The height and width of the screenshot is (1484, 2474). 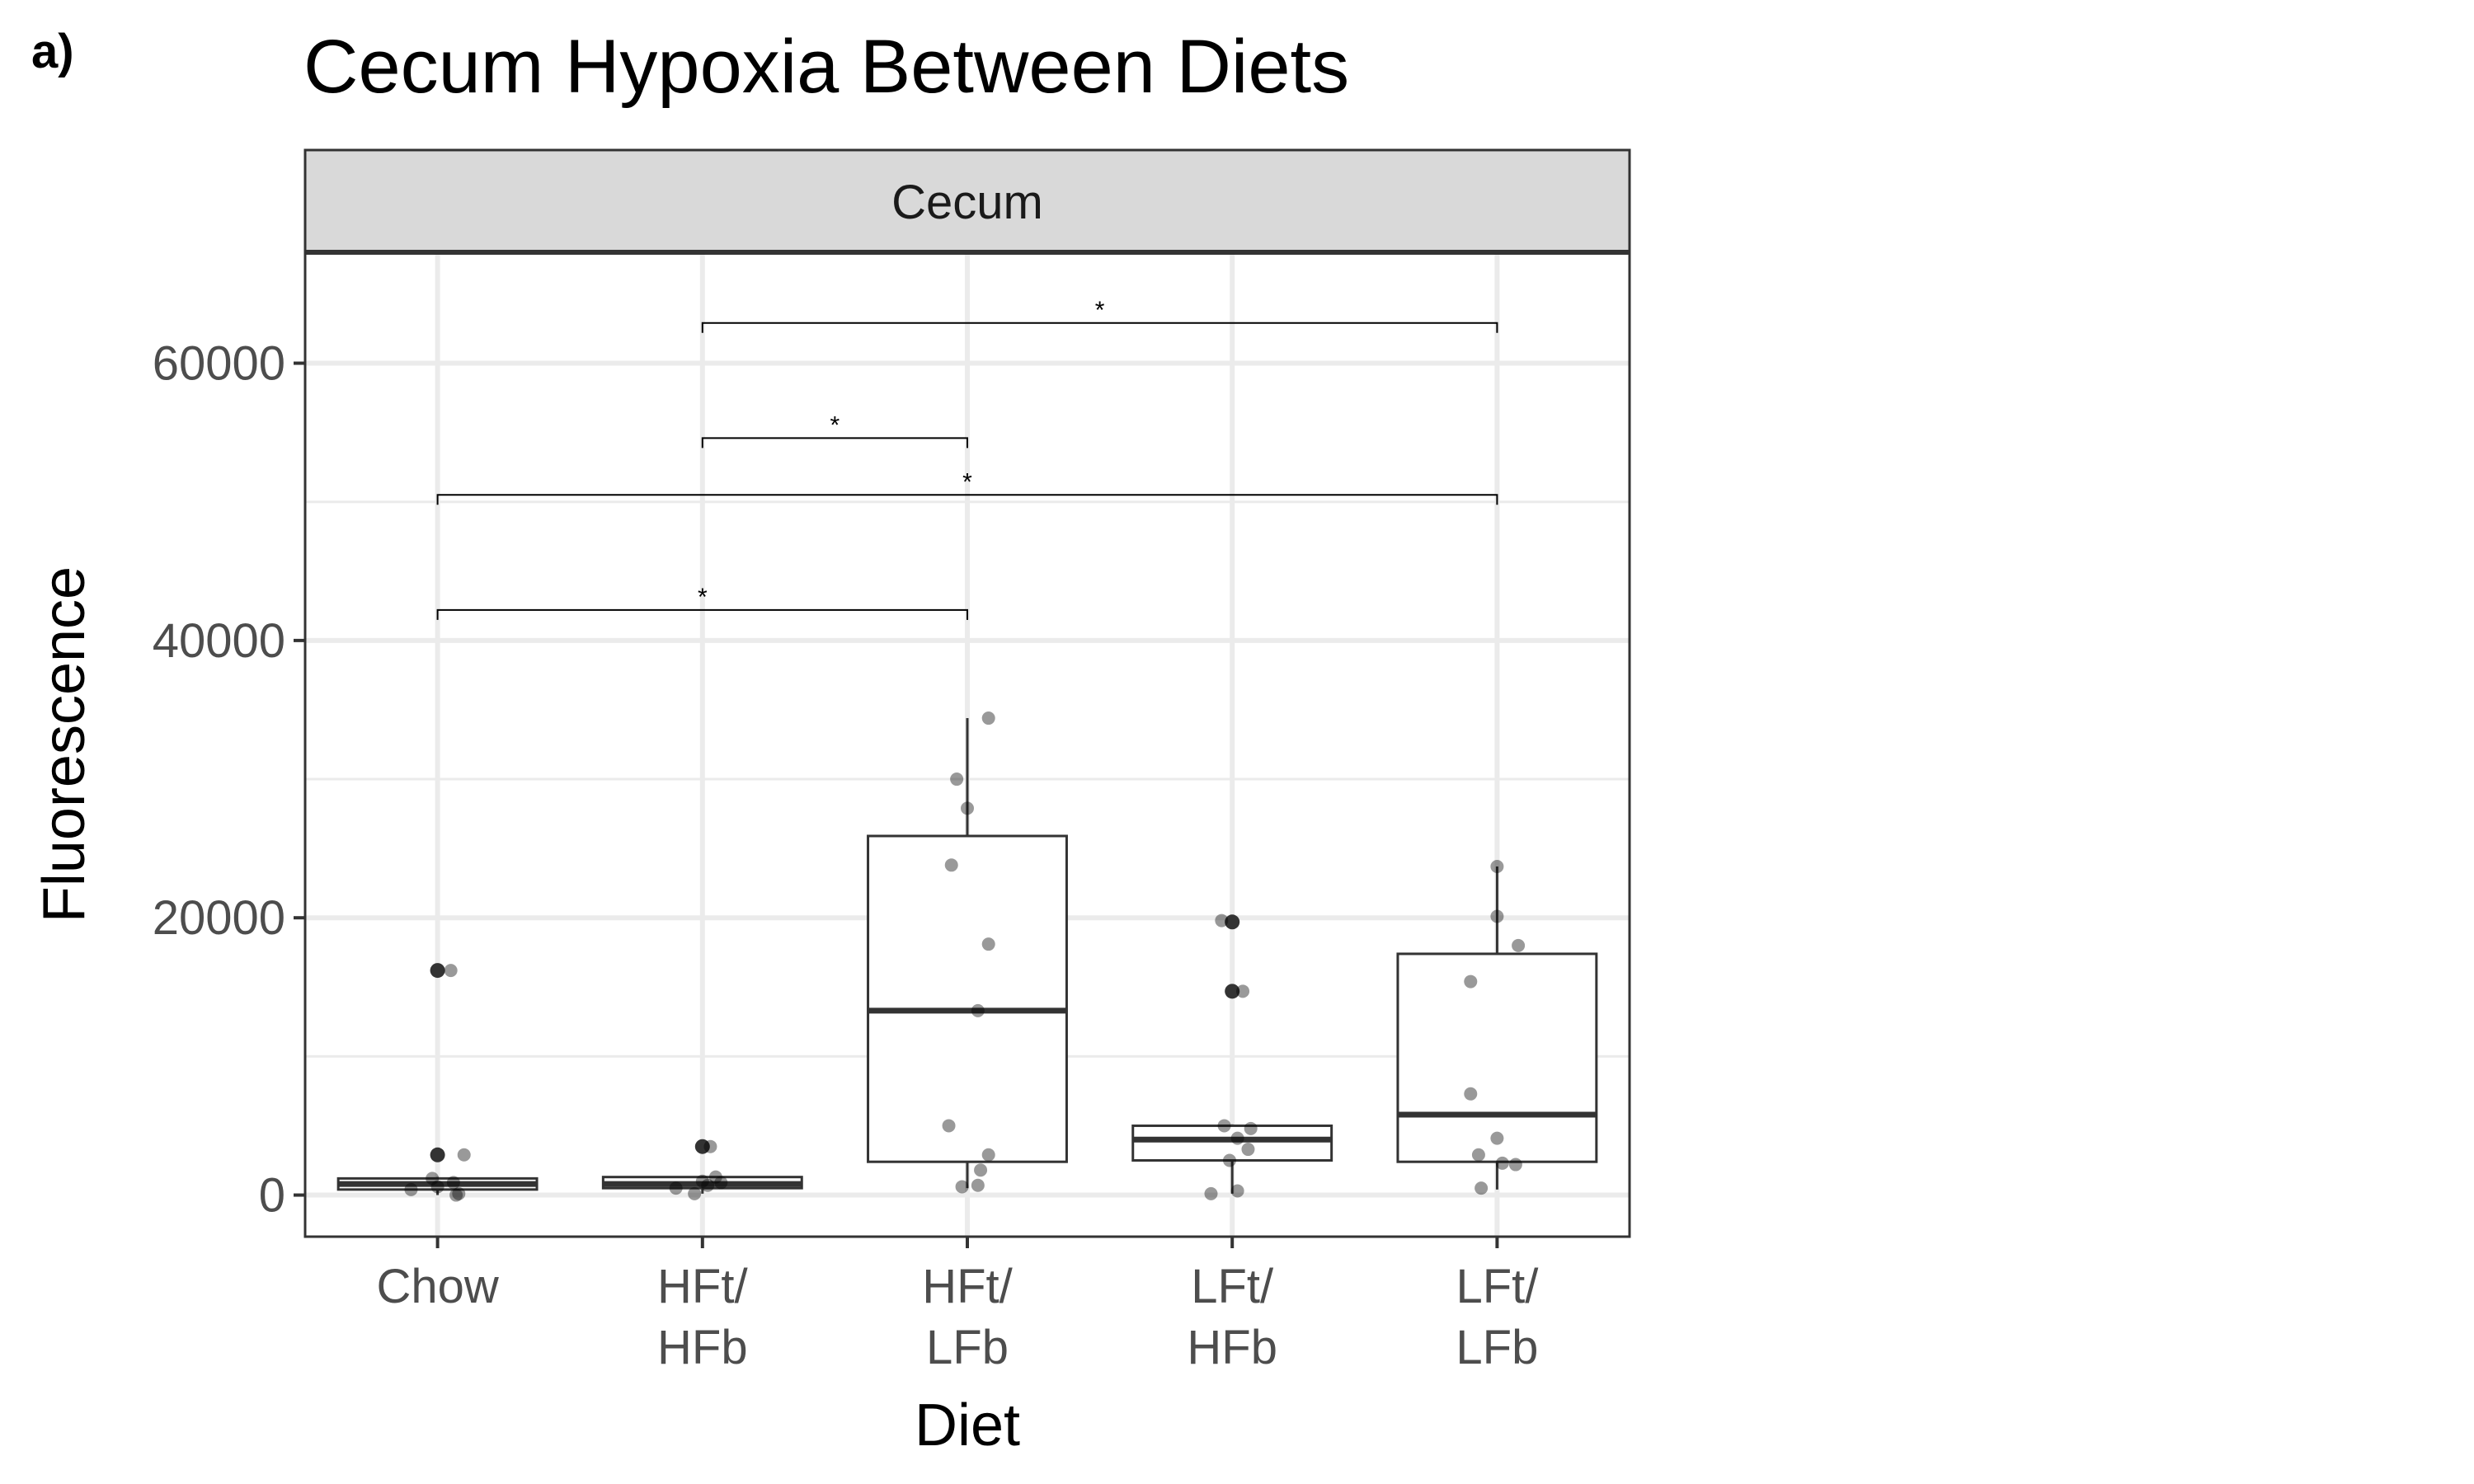 I want to click on x-axis-title: Diet, so click(x=967, y=1425).